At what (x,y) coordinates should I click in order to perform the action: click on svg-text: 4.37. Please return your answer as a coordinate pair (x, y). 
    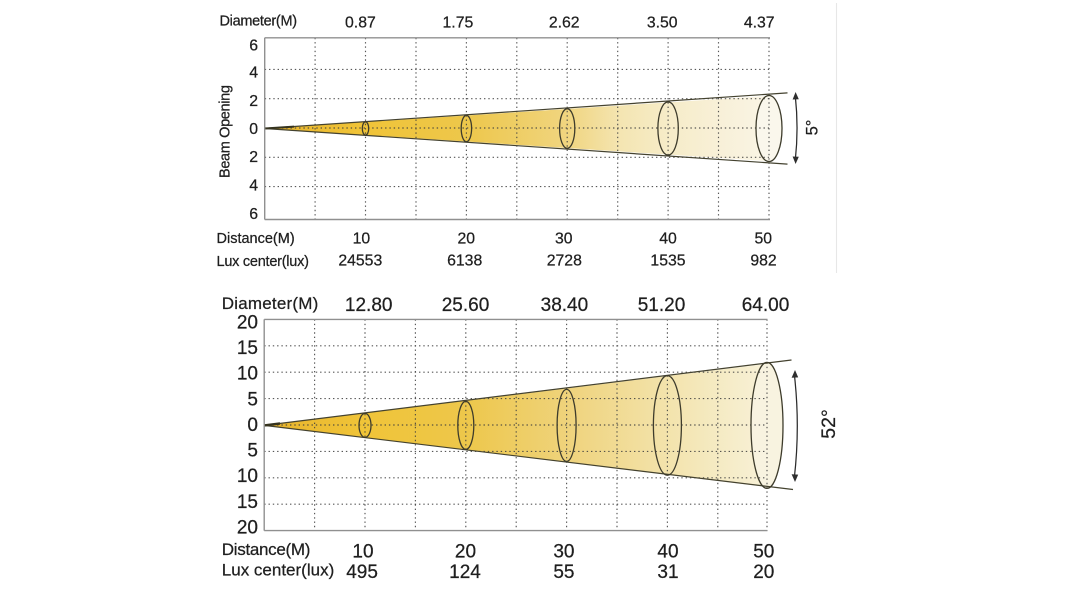
    Looking at the image, I should click on (759, 23).